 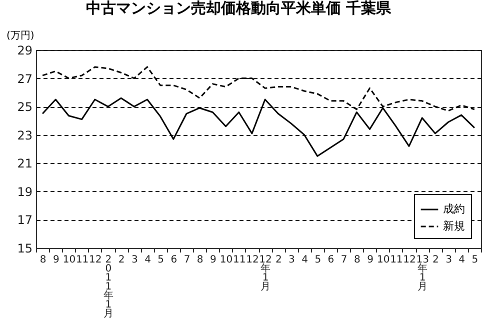 What do you see at coordinates (24, 220) in the screenshot?
I see `y-tick-label: 17` at bounding box center [24, 220].